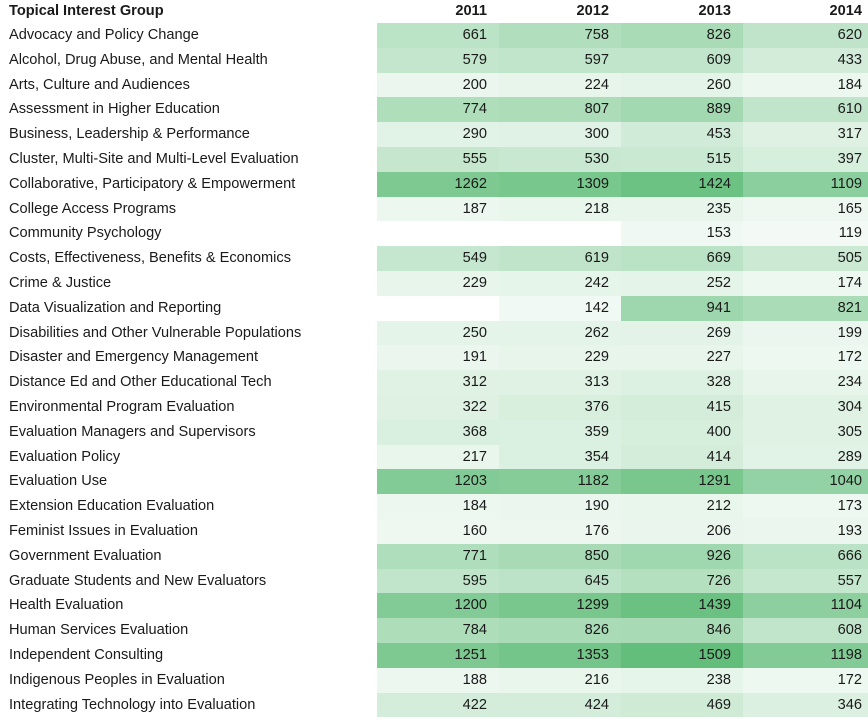  What do you see at coordinates (438, 60) in the screenshot?
I see `heat-cell: 579` at bounding box center [438, 60].